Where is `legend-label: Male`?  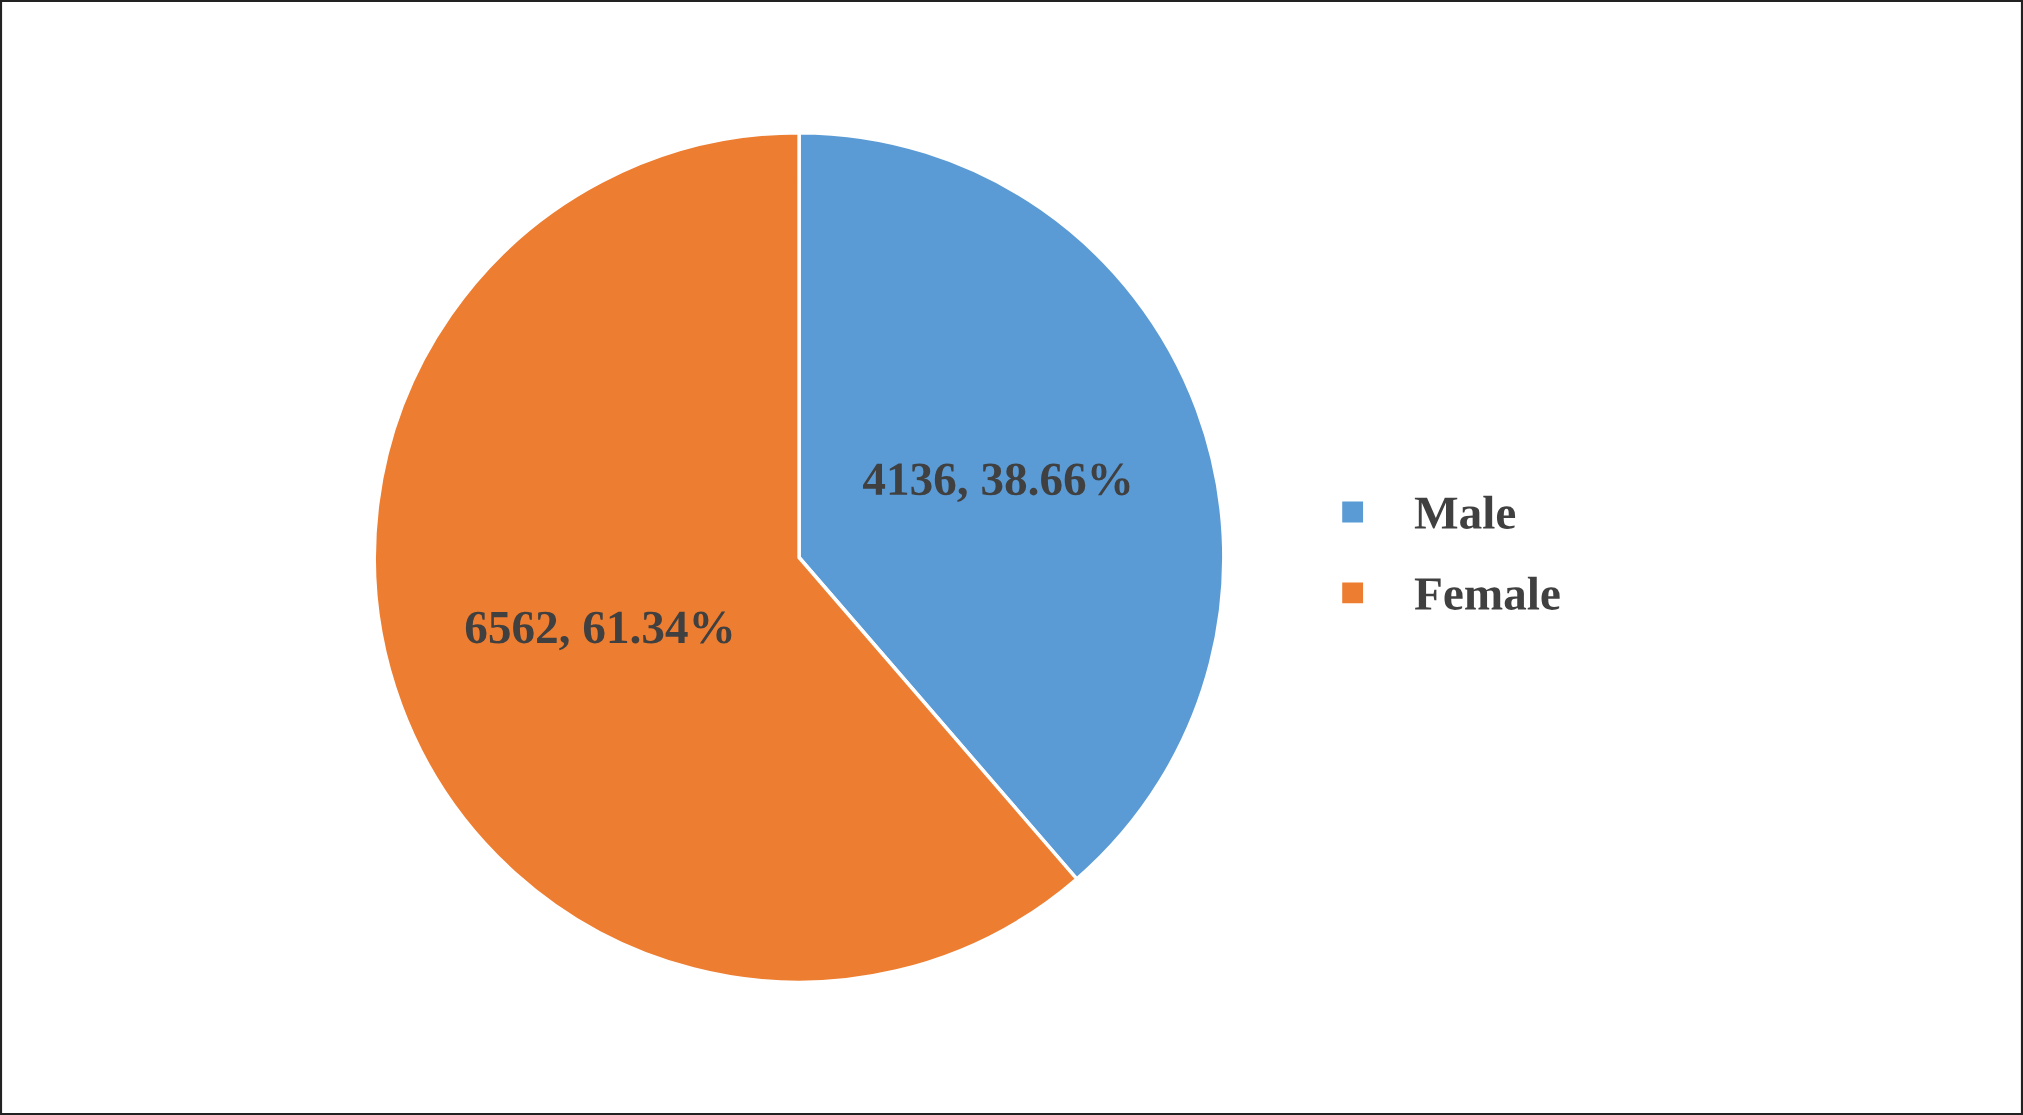 legend-label: Male is located at coordinates (1465, 512).